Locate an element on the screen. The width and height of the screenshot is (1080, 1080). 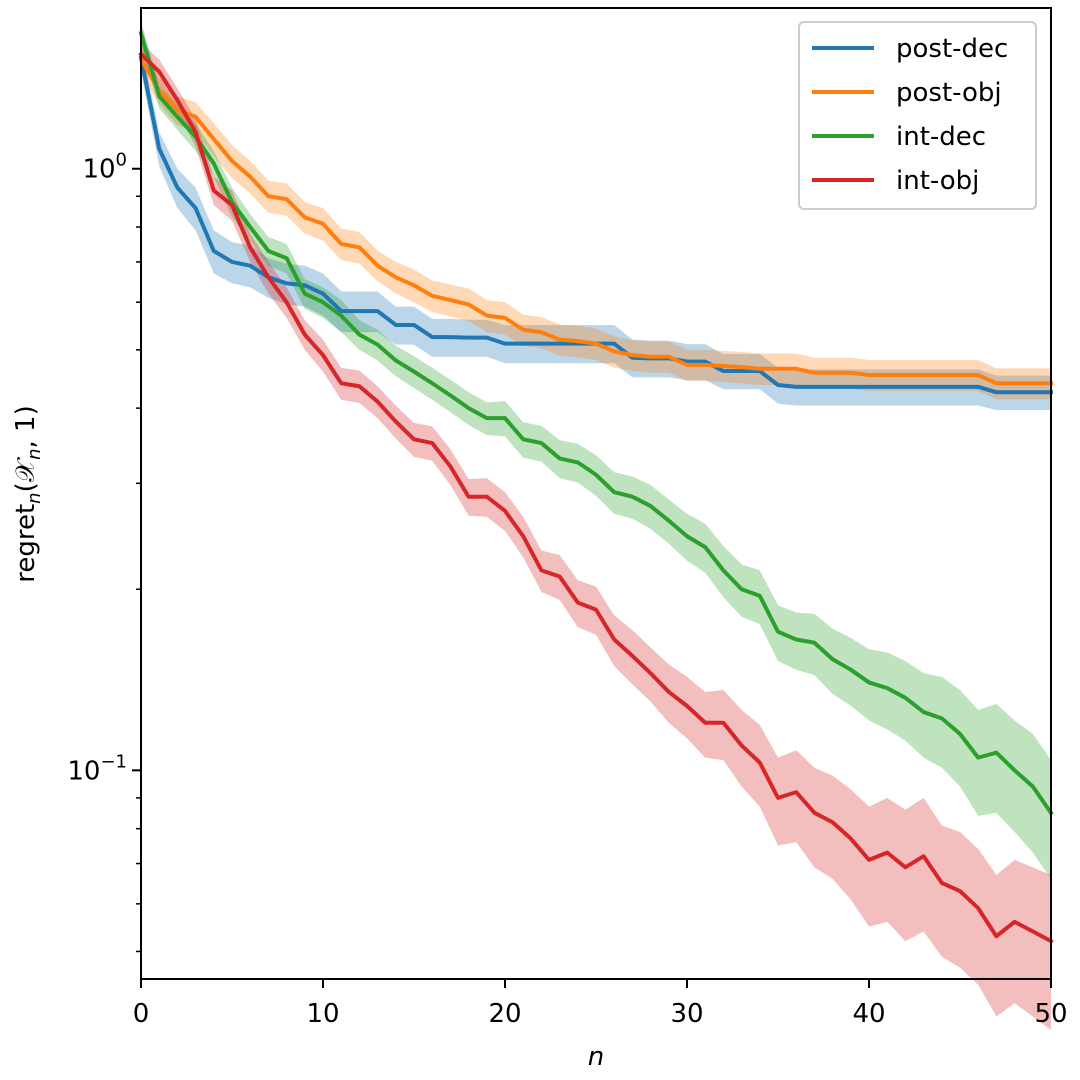
y-tick-label-0.1: 10−1 is located at coordinates (97, 768).